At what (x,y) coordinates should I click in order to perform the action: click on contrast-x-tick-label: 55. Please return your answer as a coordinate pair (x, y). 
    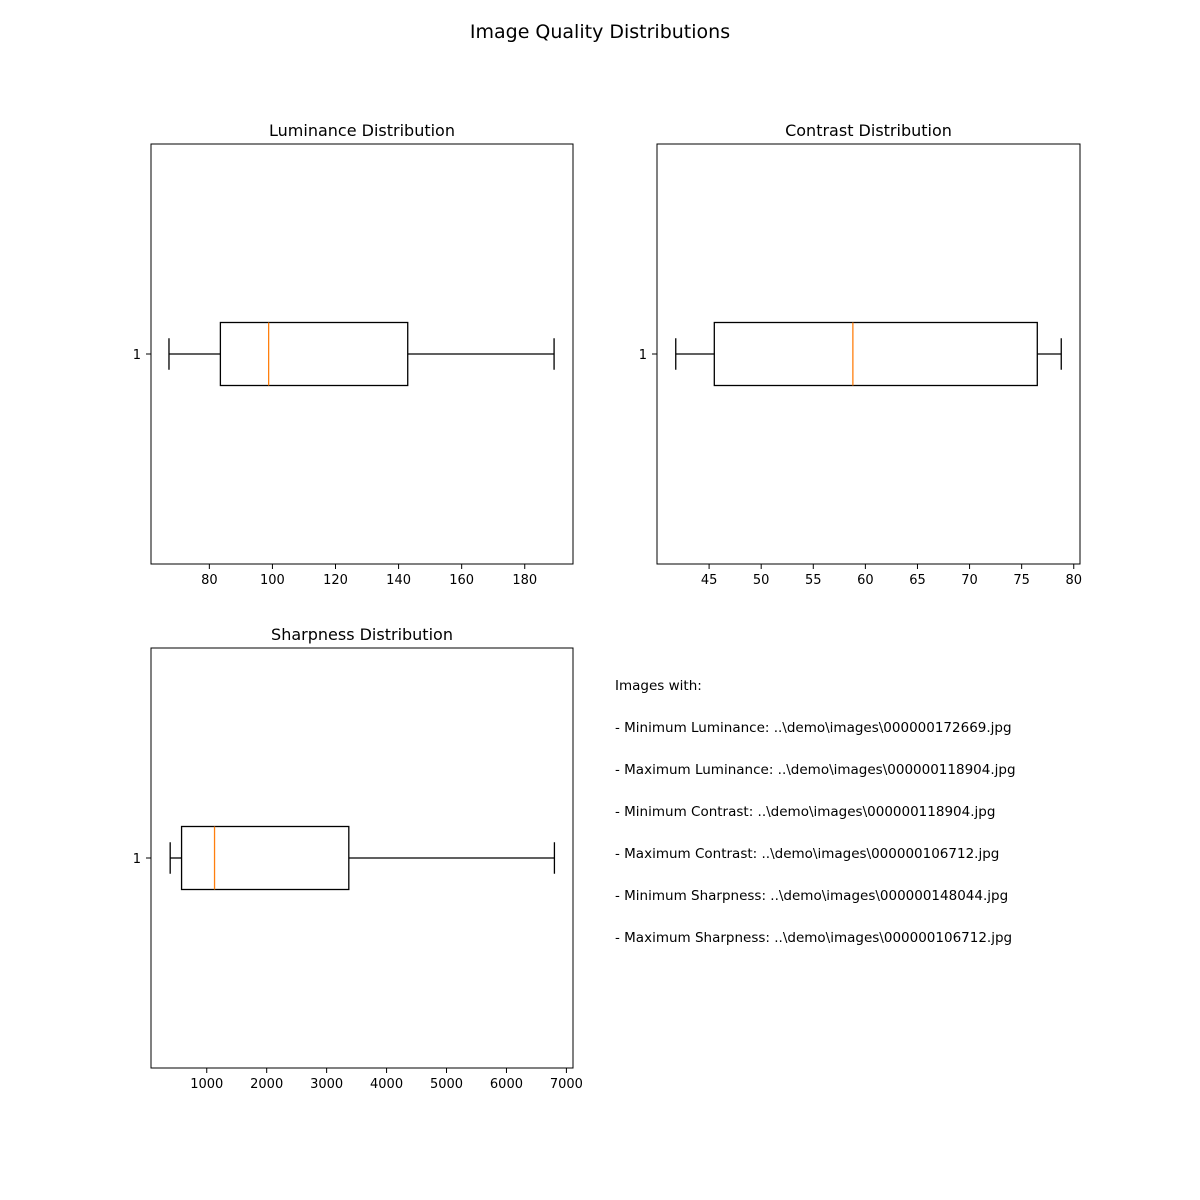
    Looking at the image, I should click on (813, 580).